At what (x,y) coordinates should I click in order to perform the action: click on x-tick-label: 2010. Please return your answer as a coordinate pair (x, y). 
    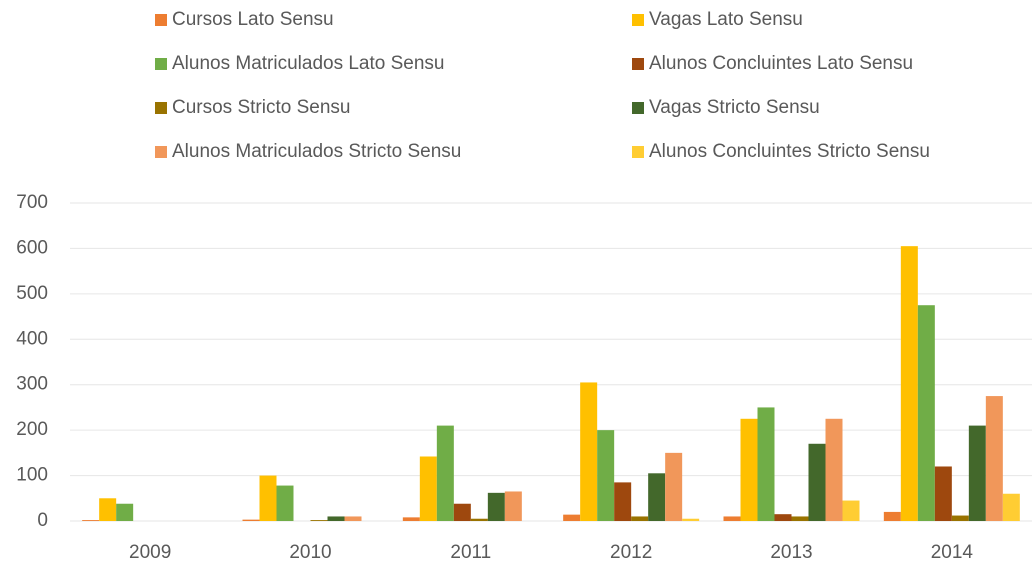
    Looking at the image, I should click on (310, 552).